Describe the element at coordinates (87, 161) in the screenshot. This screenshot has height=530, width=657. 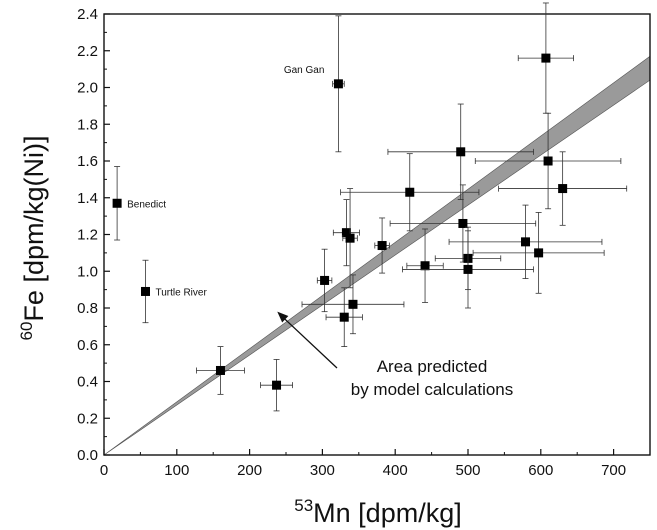
I see `y-tick-label: 1.6` at that location.